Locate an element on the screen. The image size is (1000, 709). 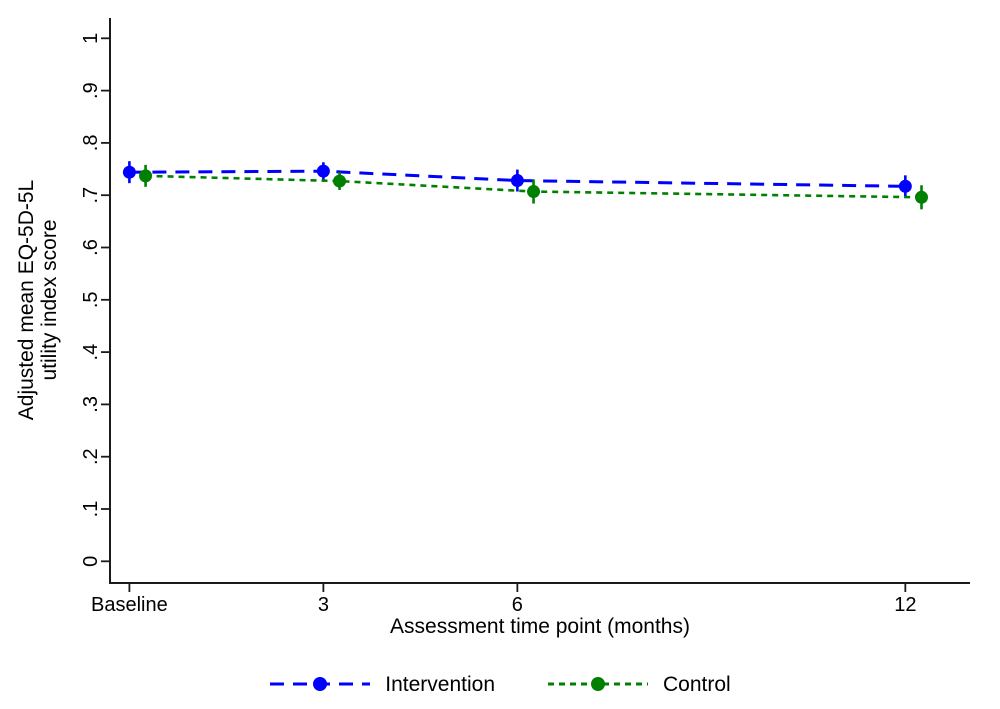
x-axis-tick-label: Baseline is located at coordinates (129, 605).